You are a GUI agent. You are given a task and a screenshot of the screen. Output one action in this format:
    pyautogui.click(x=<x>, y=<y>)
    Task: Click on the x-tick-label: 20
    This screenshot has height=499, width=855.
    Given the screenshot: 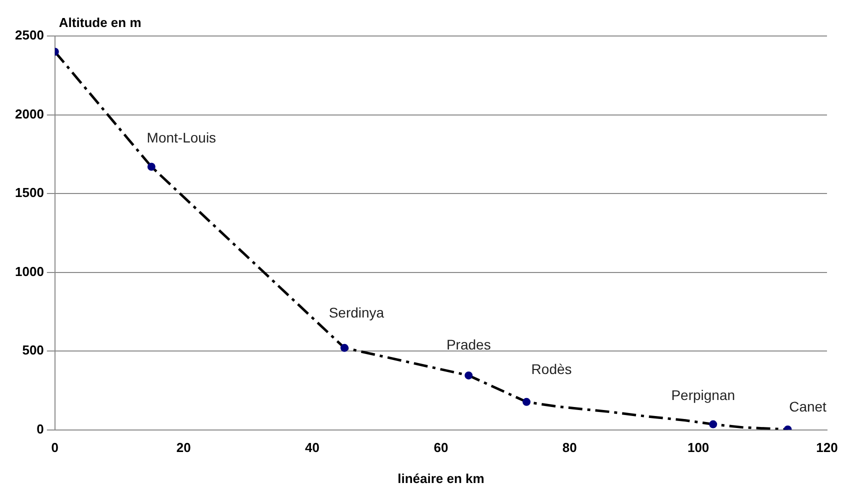 What is the action you would take?
    pyautogui.click(x=183, y=448)
    